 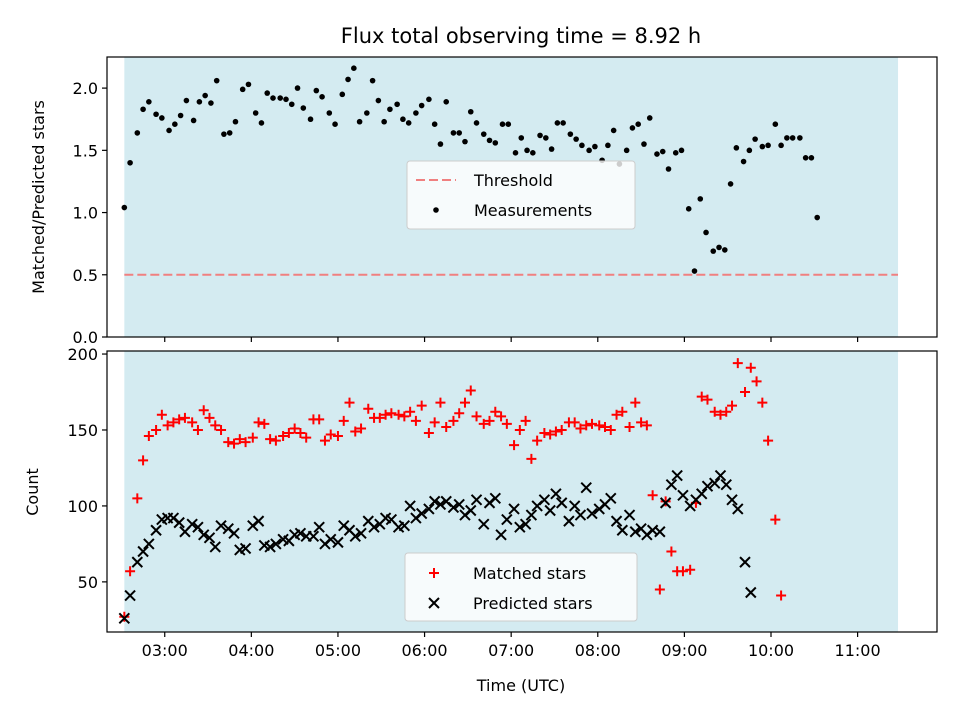 I want to click on bottom-x-tick-label: 06:00, so click(x=425, y=650).